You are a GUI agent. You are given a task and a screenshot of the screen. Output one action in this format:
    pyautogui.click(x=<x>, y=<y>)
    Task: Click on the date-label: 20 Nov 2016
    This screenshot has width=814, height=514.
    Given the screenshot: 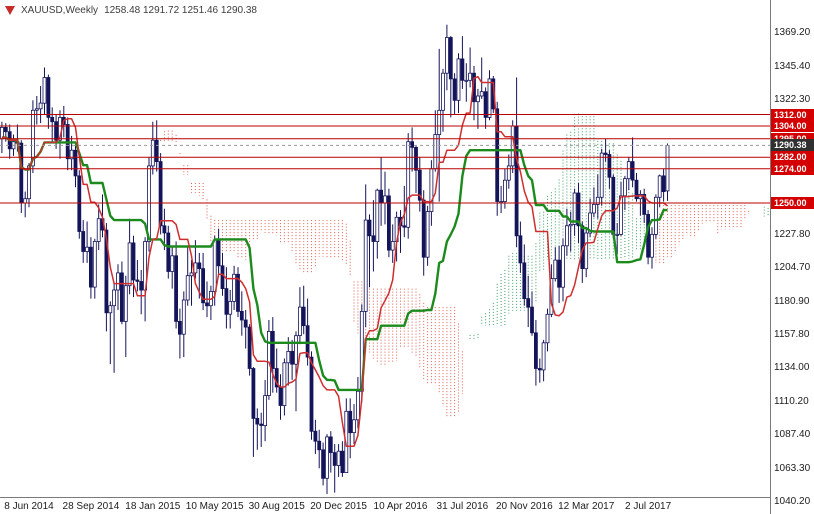 What is the action you would take?
    pyautogui.click(x=524, y=506)
    